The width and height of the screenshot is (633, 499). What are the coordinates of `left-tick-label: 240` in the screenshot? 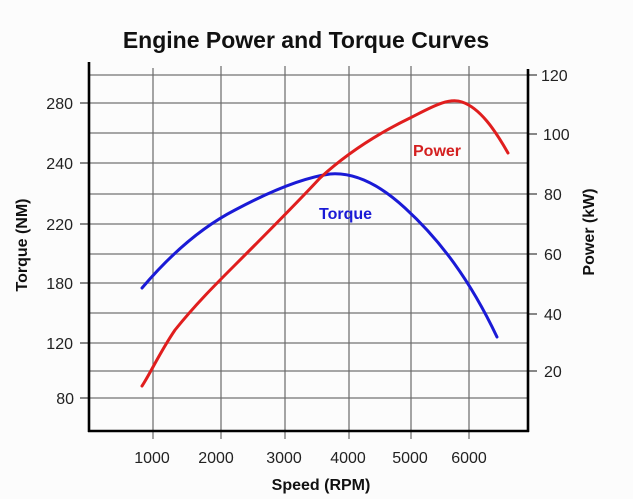 It's located at (59, 164).